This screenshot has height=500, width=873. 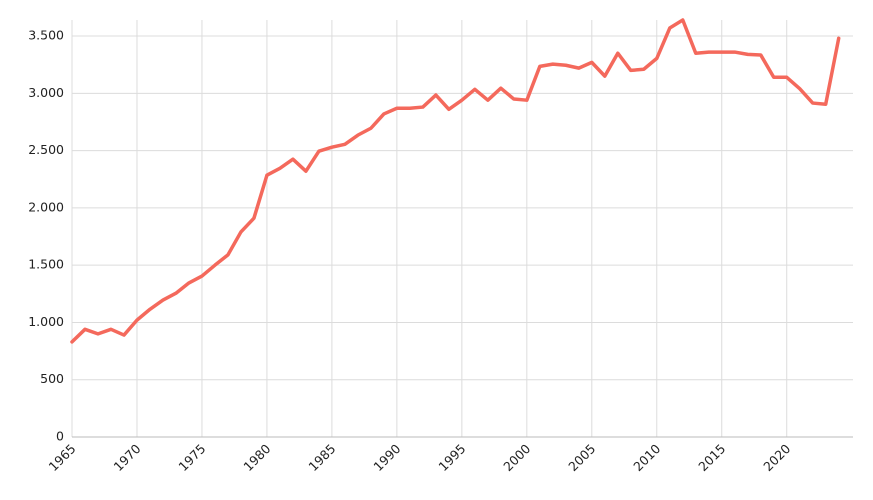 What do you see at coordinates (711, 457) in the screenshot?
I see `x-tick-label: 2015` at bounding box center [711, 457].